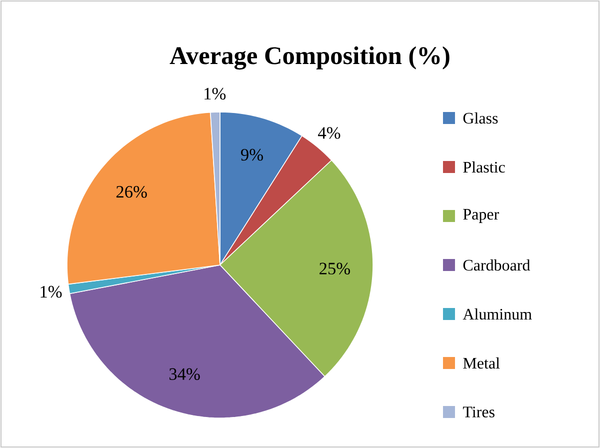 The height and width of the screenshot is (448, 600). Describe the element at coordinates (478, 412) in the screenshot. I see `legend-label: Tires` at that location.